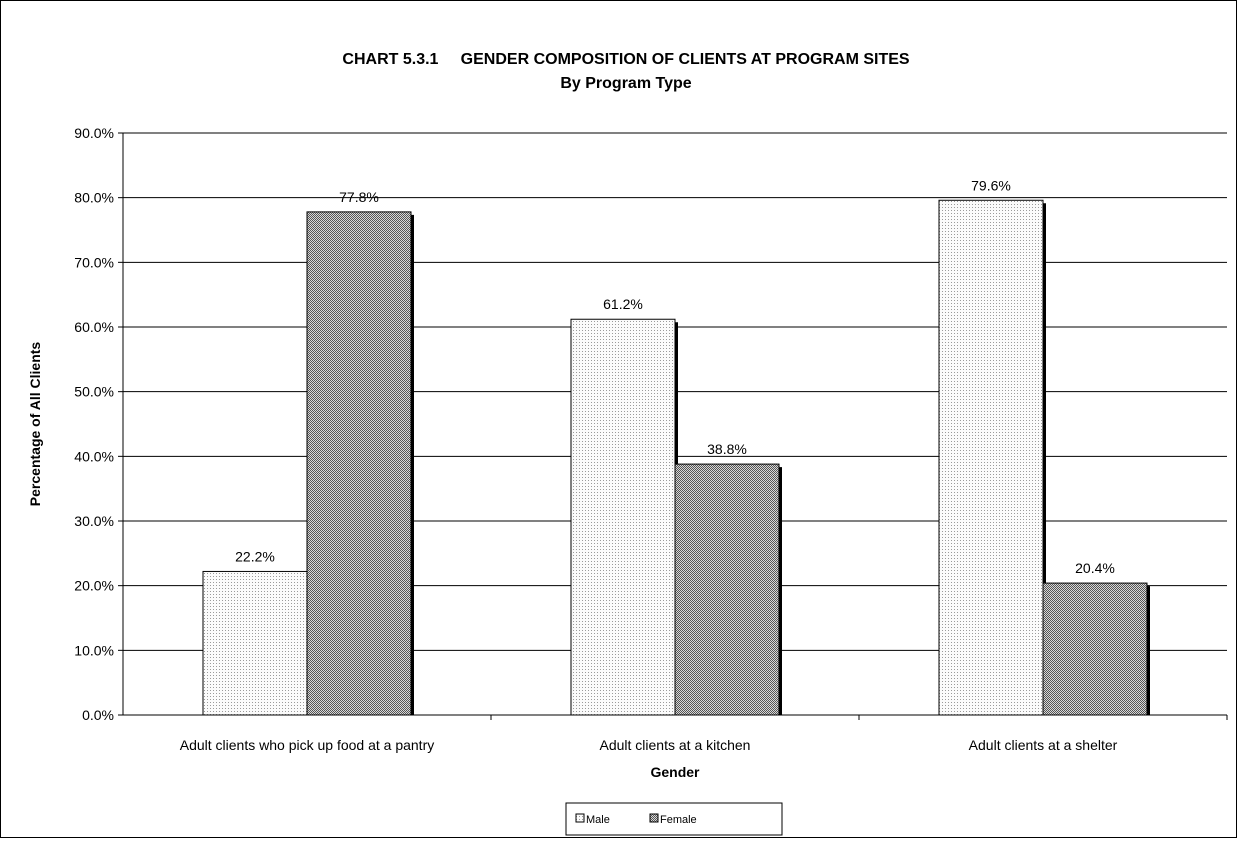 Image resolution: width=1238 pixels, height=844 pixels. I want to click on data-label-female: 38.8%, so click(727, 449).